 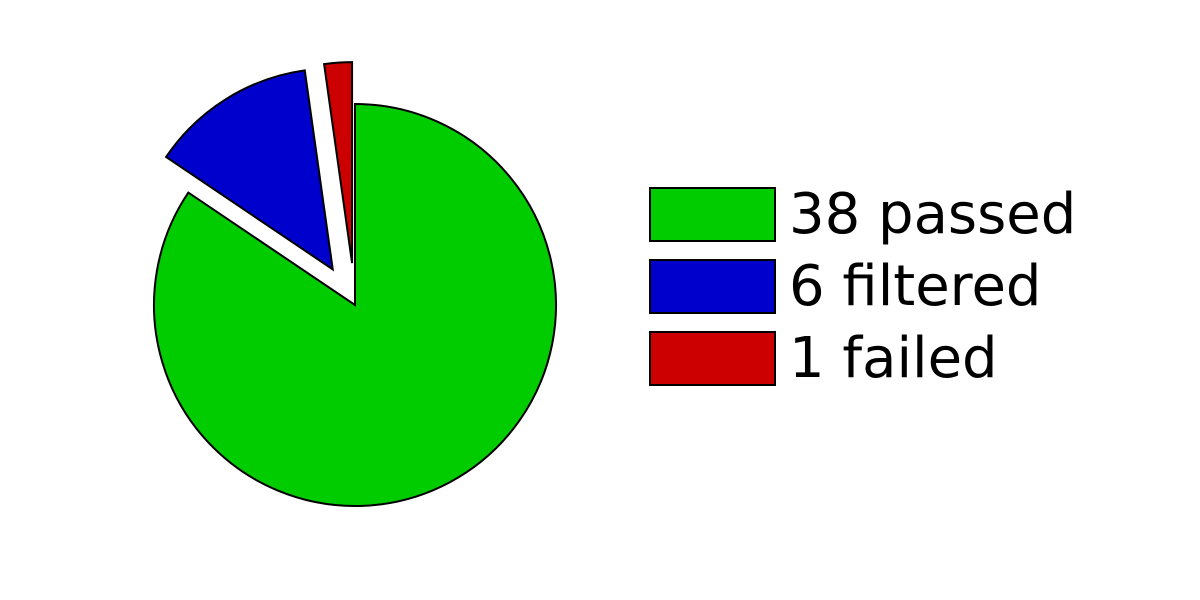 What do you see at coordinates (712, 286) in the screenshot?
I see `legend-swatch-filtered` at bounding box center [712, 286].